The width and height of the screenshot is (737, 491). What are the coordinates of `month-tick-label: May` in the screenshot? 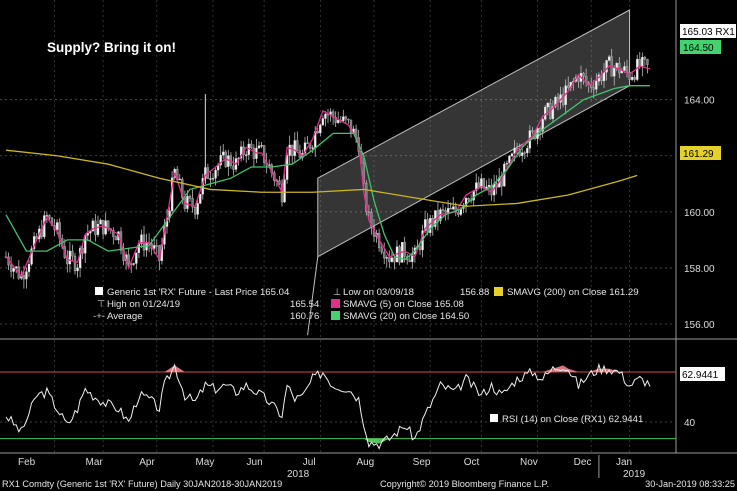 It's located at (204, 462).